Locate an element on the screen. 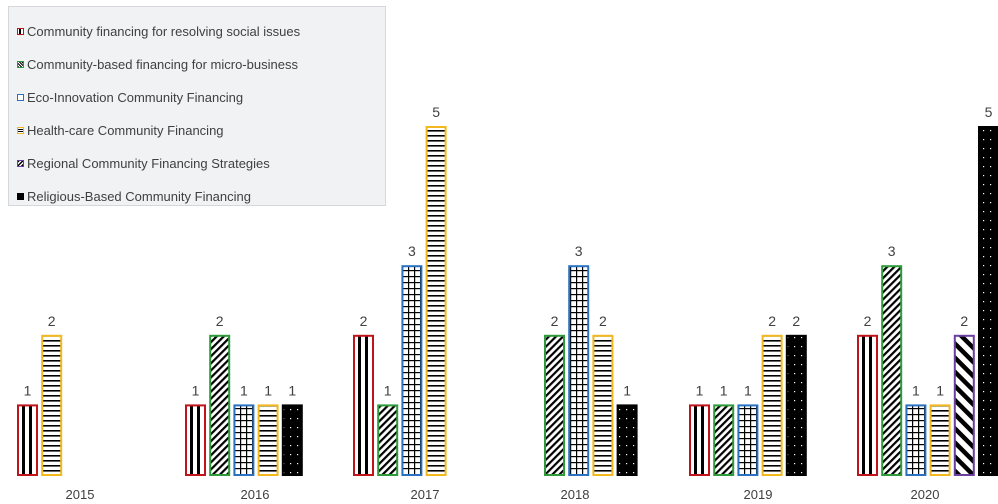 The image size is (998, 504). x-tick-label: 2016 is located at coordinates (255, 494).